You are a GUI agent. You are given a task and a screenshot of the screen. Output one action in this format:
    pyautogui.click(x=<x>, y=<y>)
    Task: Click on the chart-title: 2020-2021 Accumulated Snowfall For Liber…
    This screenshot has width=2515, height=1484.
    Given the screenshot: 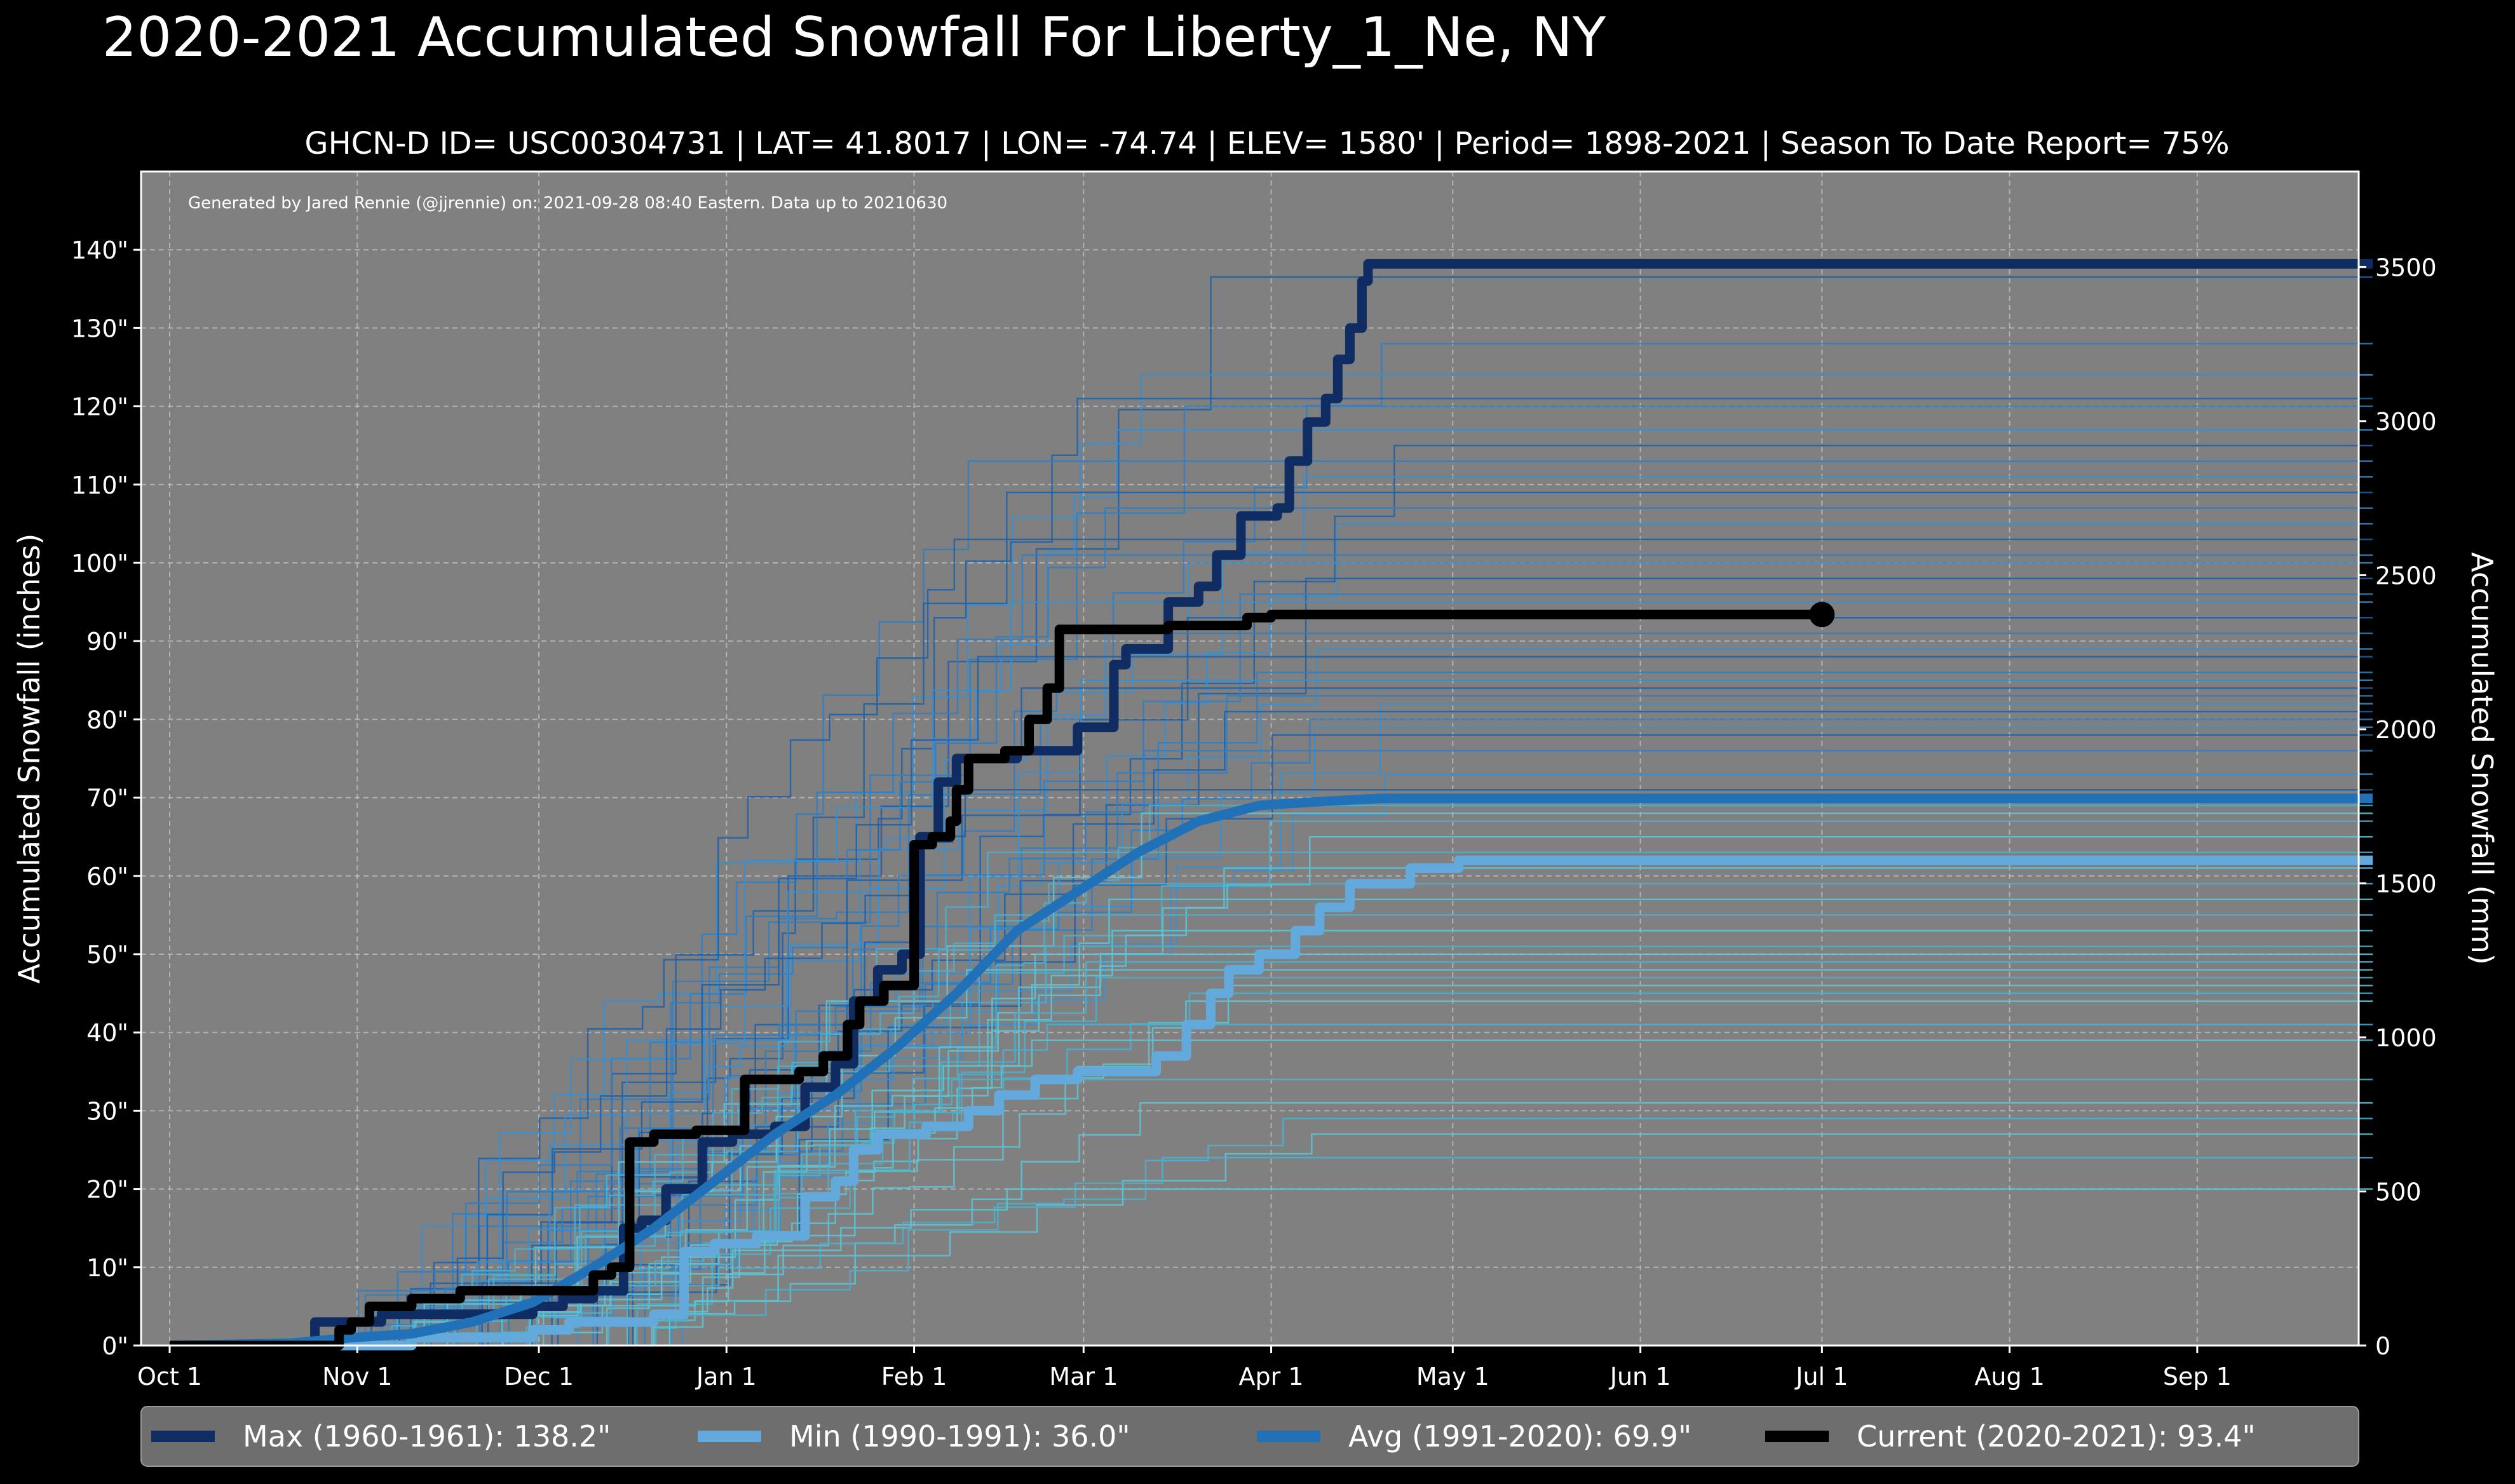 What is the action you would take?
    pyautogui.click(x=854, y=37)
    